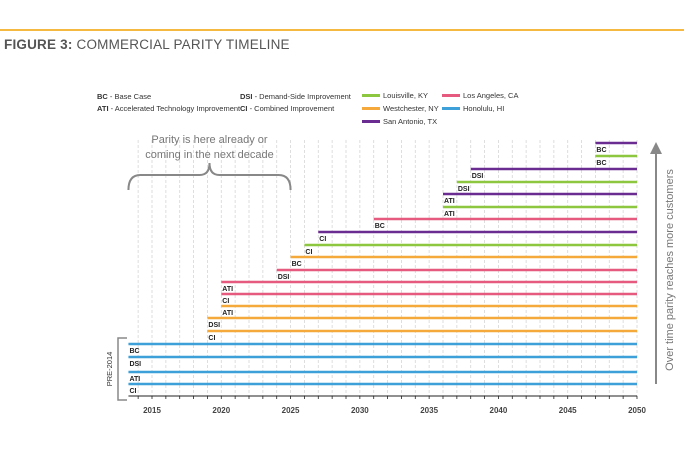  Describe the element at coordinates (291, 410) in the screenshot. I see `x-tick-label: 2025` at that location.